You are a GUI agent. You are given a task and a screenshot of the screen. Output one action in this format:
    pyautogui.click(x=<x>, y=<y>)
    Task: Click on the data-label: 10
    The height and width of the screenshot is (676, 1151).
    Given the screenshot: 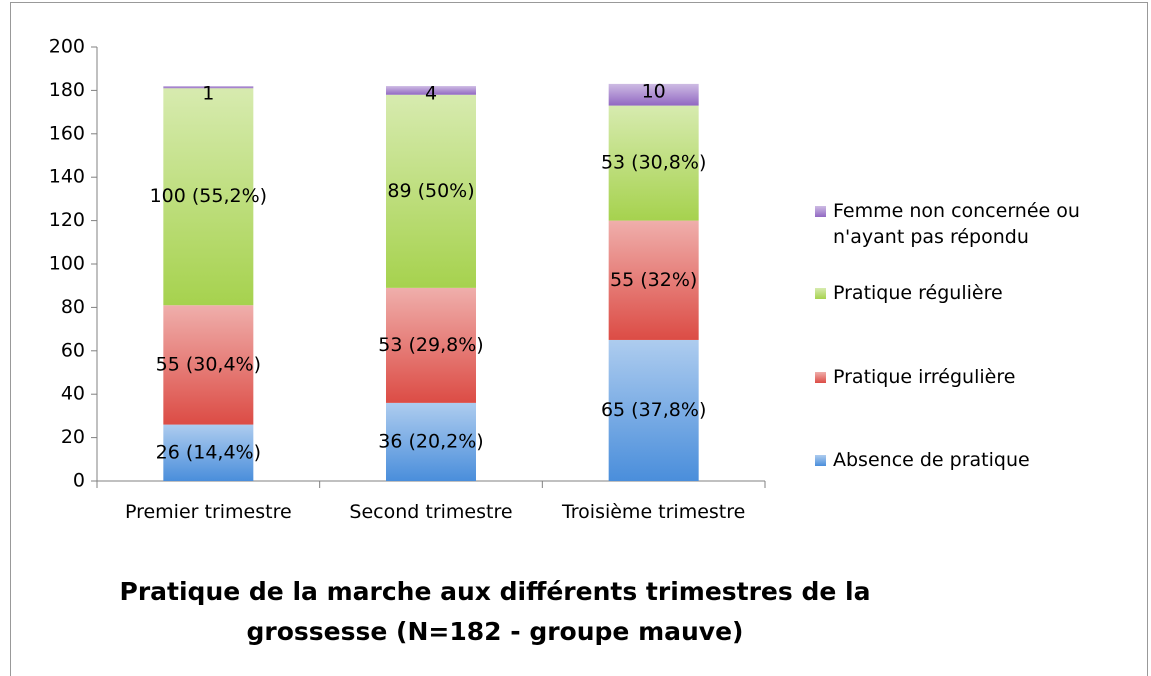 What is the action you would take?
    pyautogui.click(x=654, y=91)
    